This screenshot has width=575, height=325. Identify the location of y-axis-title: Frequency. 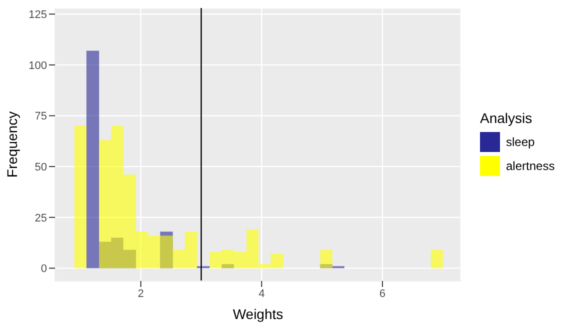
(12, 144).